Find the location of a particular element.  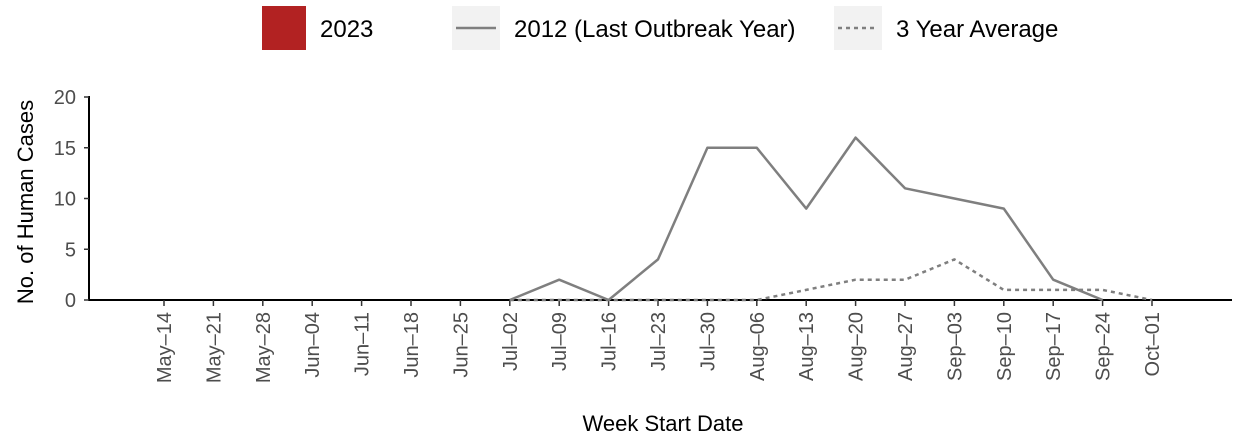

x-tick-label: Jul–09 is located at coordinates (560, 341).